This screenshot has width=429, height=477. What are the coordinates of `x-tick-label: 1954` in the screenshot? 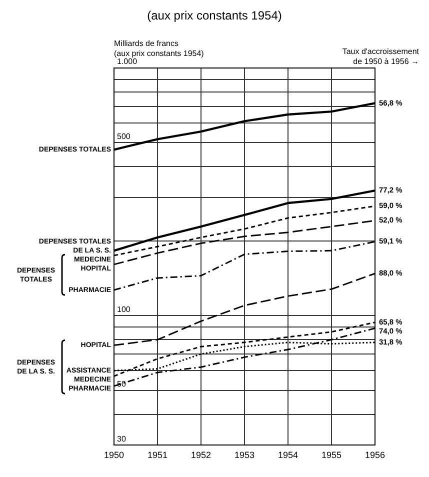 It's located at (288, 455).